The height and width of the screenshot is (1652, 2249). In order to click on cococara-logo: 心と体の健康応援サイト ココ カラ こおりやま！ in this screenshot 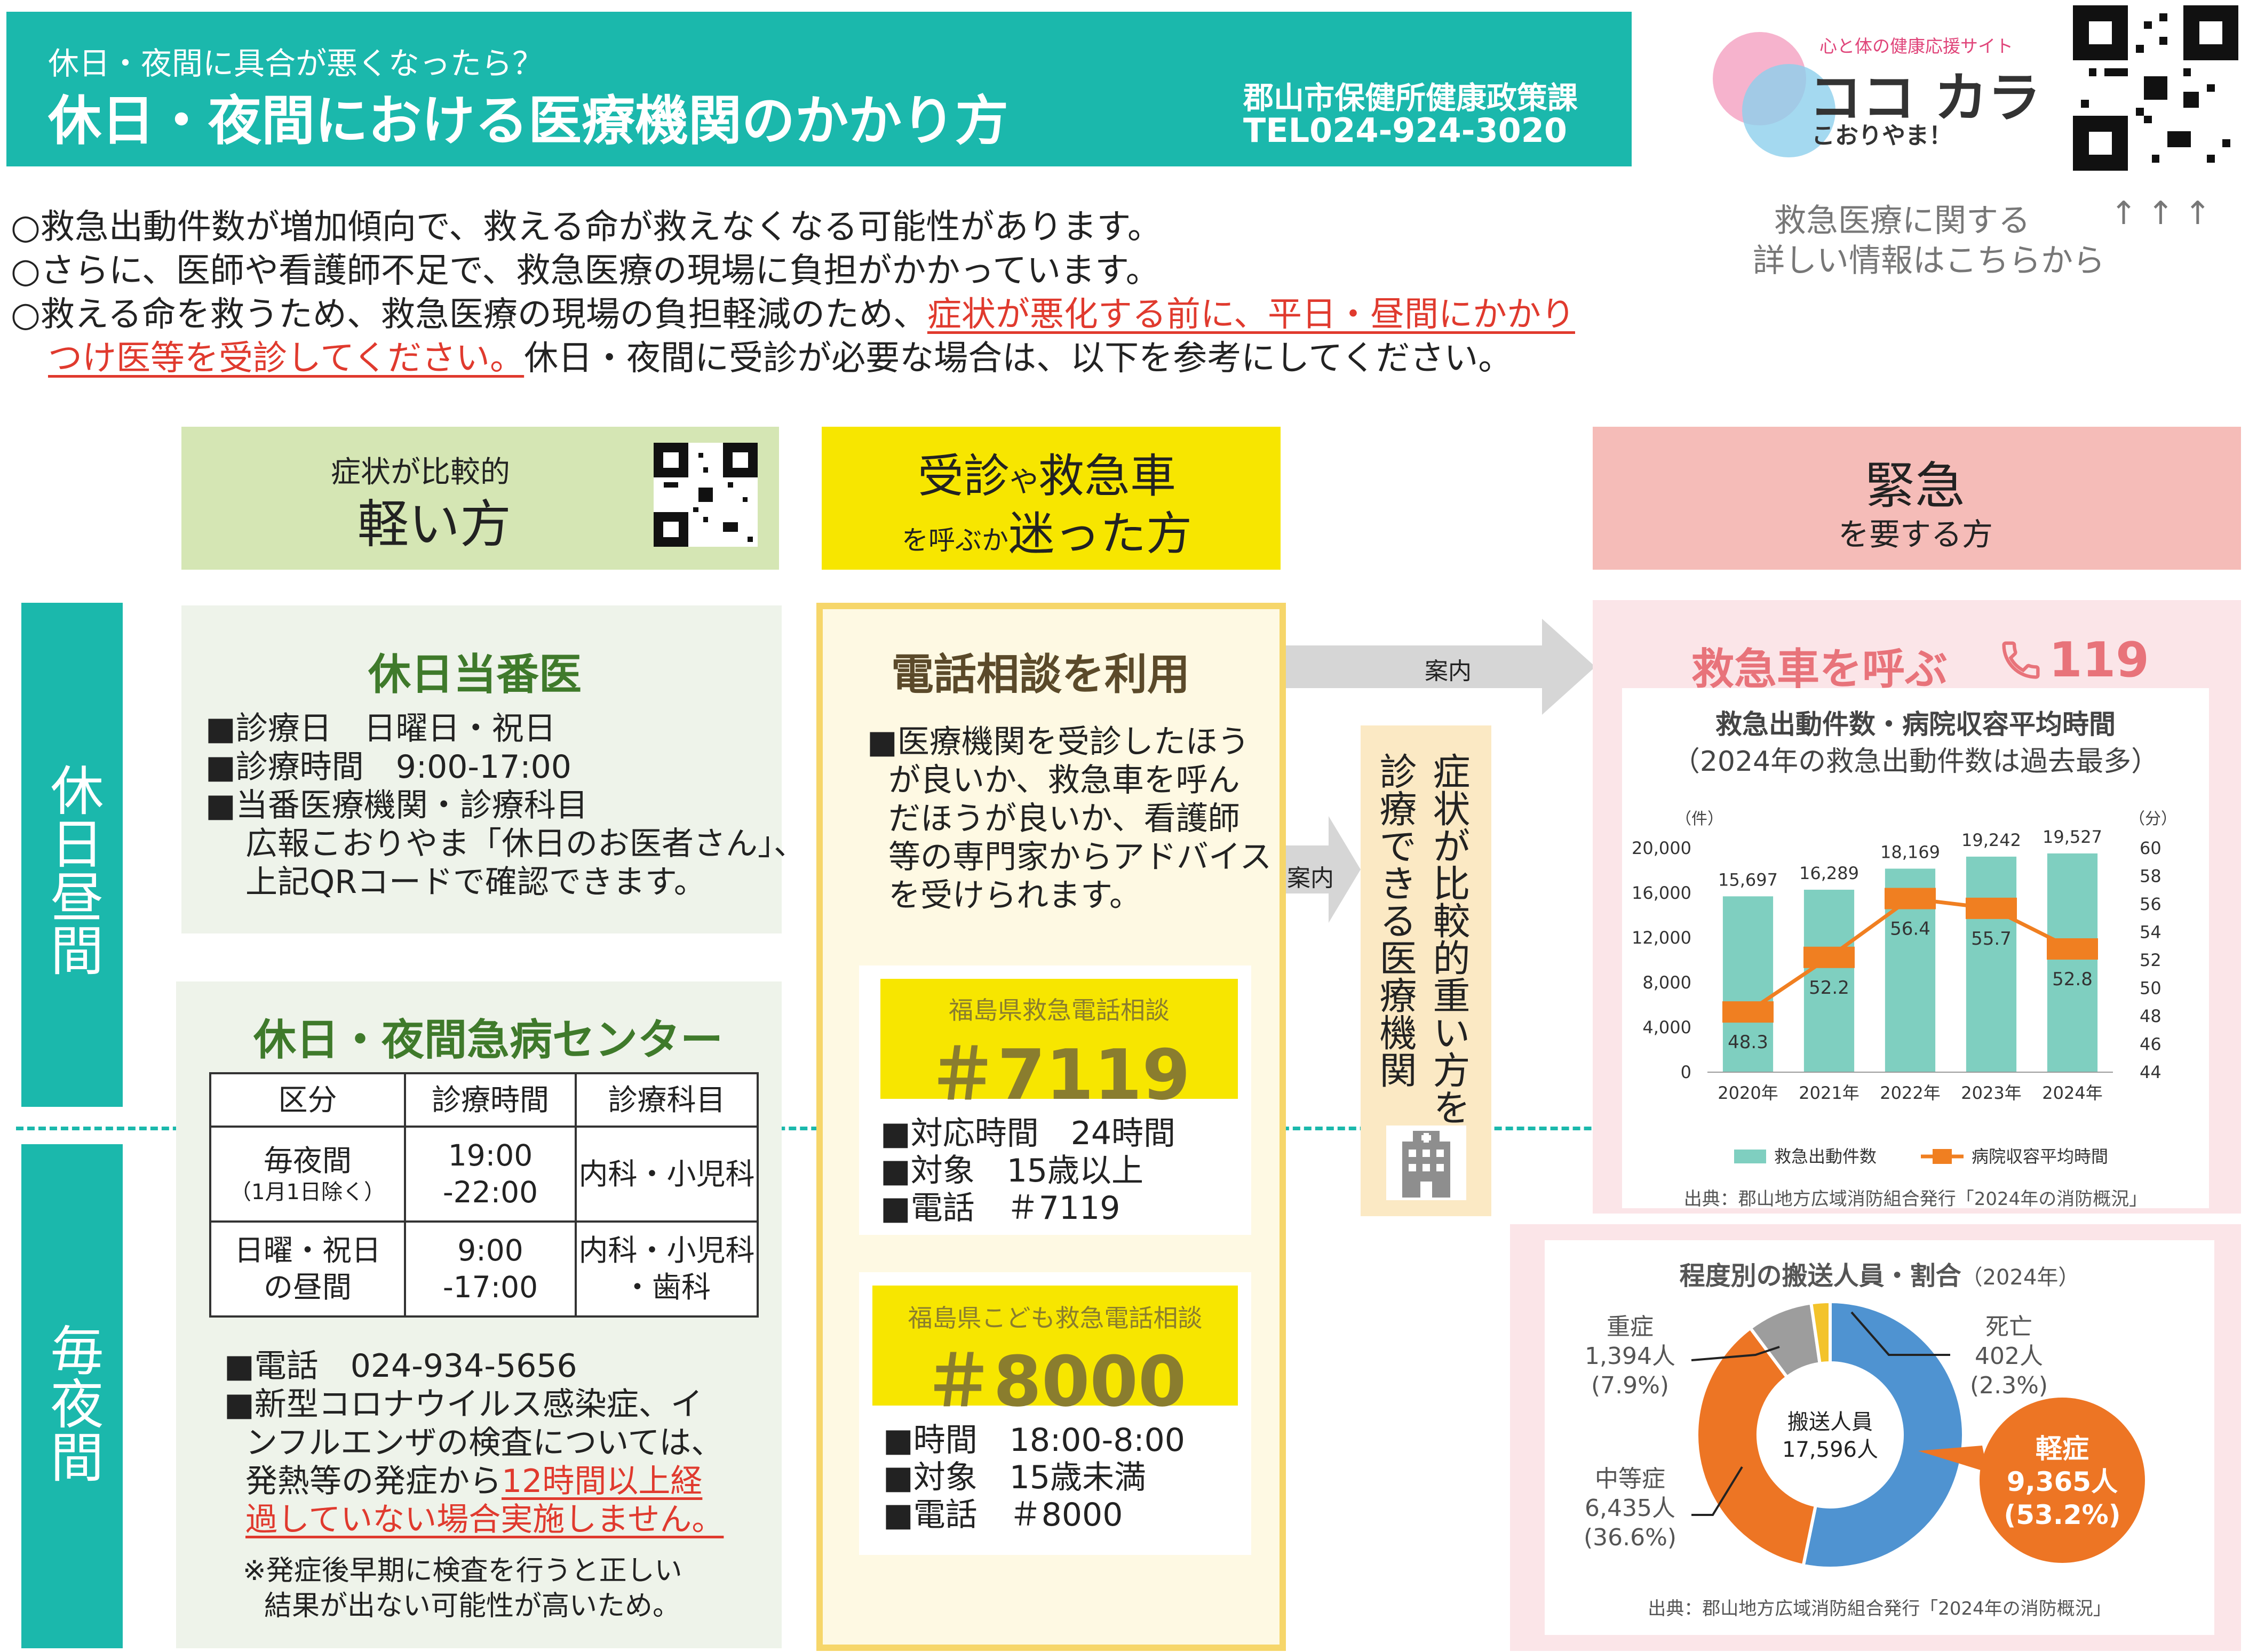, I will do `click(1878, 96)`.